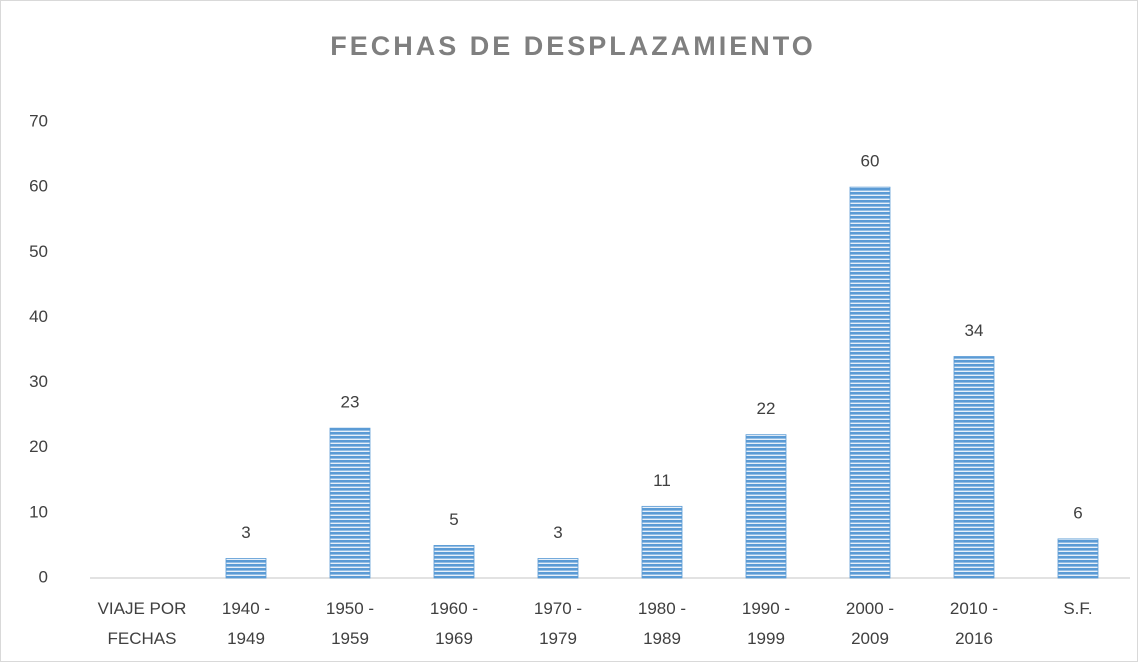 The height and width of the screenshot is (662, 1147). I want to click on y-tick-label: 50, so click(38, 251).